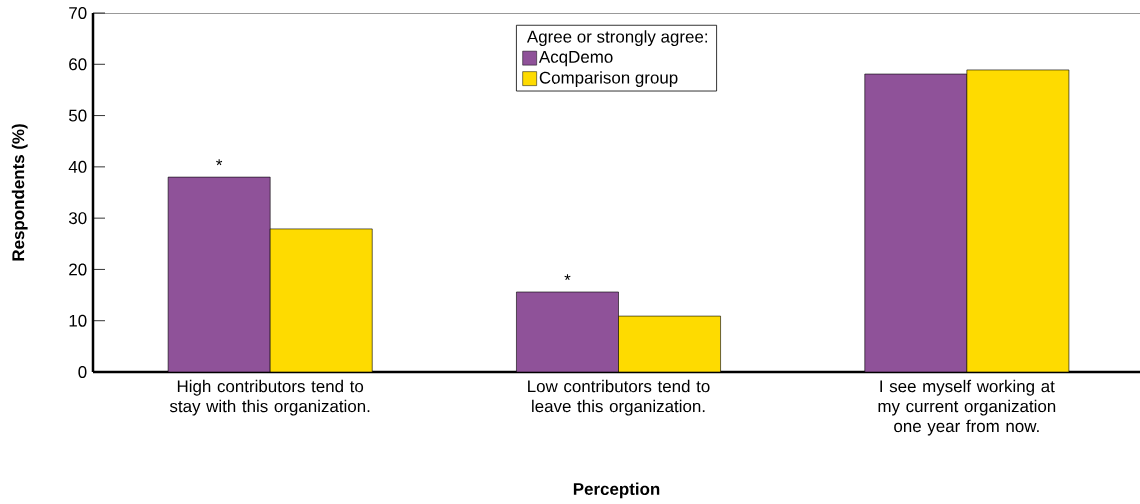 Image resolution: width=1140 pixels, height=504 pixels. I want to click on y-tick-label: 0, so click(82, 372).